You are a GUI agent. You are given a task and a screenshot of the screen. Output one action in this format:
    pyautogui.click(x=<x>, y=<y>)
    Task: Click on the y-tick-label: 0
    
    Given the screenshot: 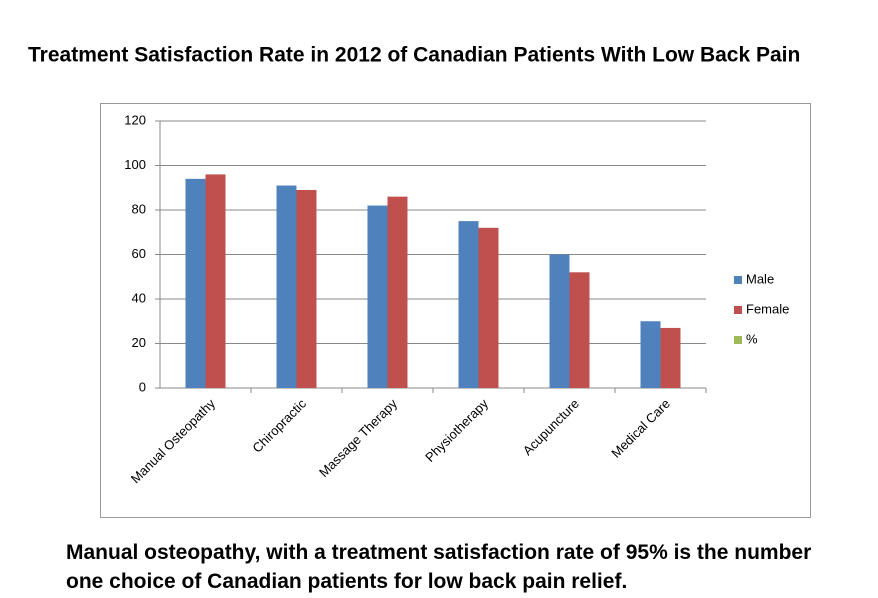 What is the action you would take?
    pyautogui.click(x=142, y=386)
    